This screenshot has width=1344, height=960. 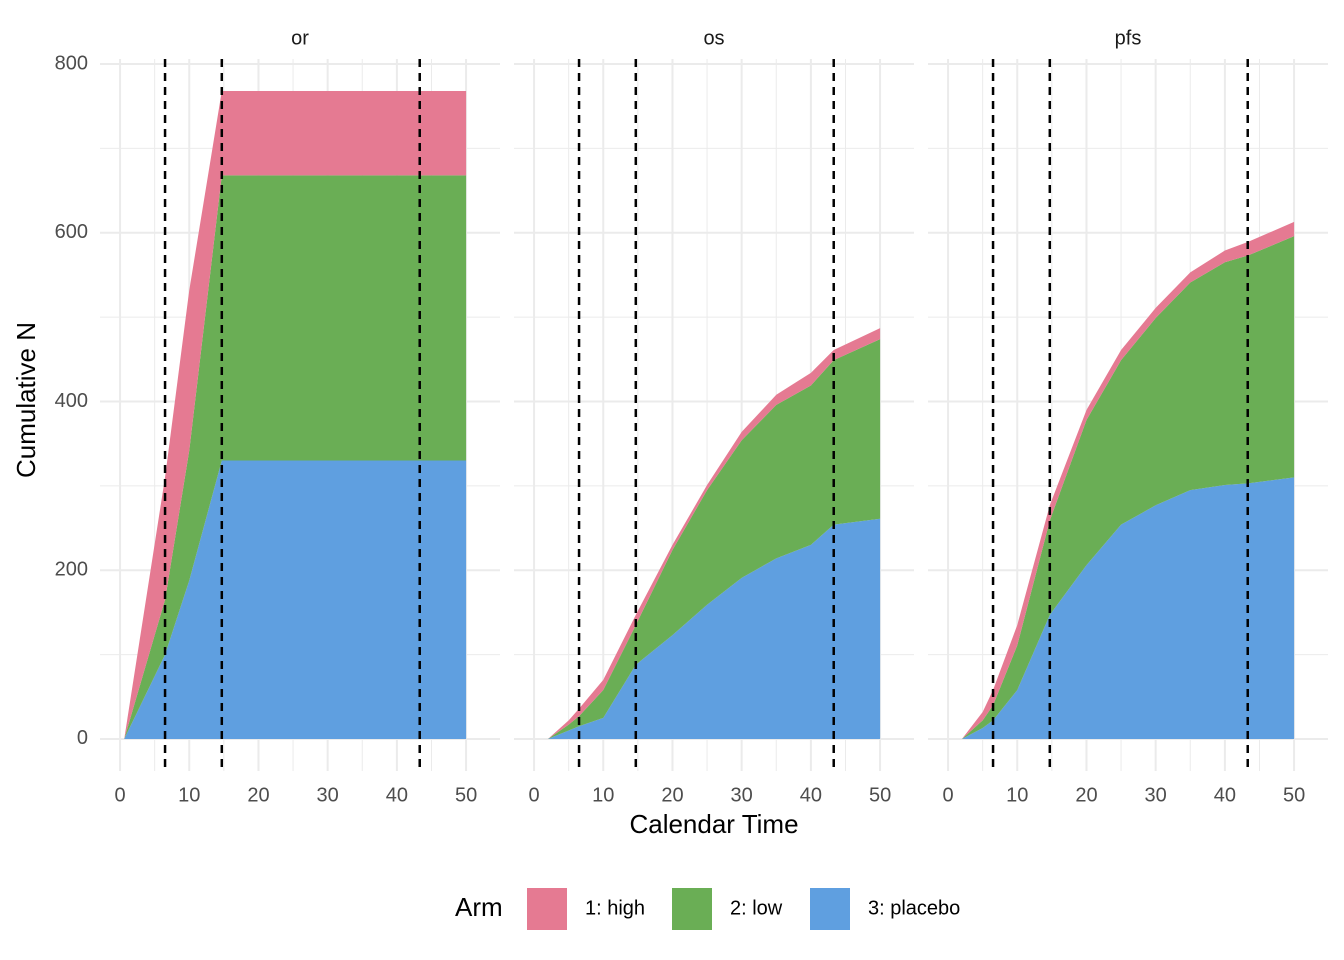 I want to click on facet-title: os, so click(x=713, y=38).